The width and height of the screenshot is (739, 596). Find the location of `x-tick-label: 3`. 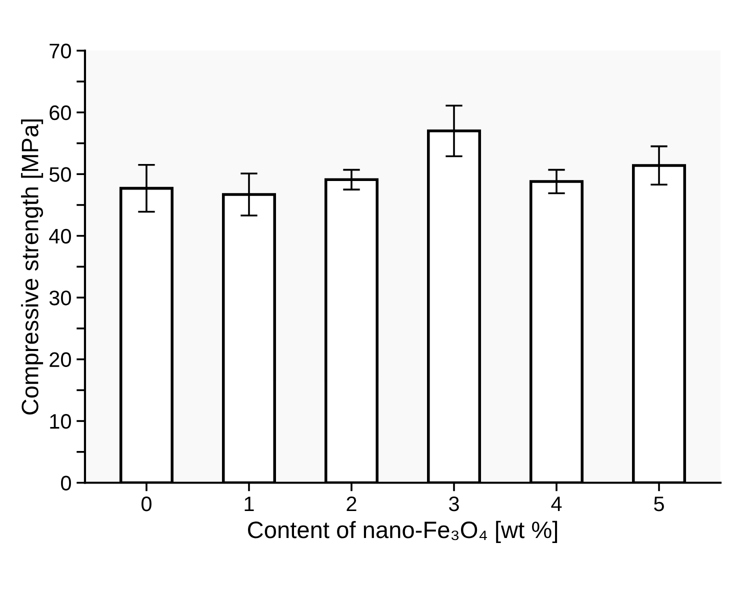

x-tick-label: 3 is located at coordinates (454, 504).